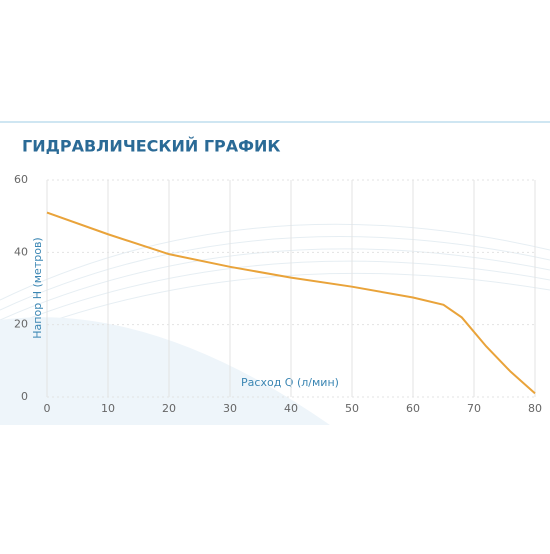 This screenshot has width=550, height=554. I want to click on x-axis-label: Расход Q (л/мин), so click(290, 382).